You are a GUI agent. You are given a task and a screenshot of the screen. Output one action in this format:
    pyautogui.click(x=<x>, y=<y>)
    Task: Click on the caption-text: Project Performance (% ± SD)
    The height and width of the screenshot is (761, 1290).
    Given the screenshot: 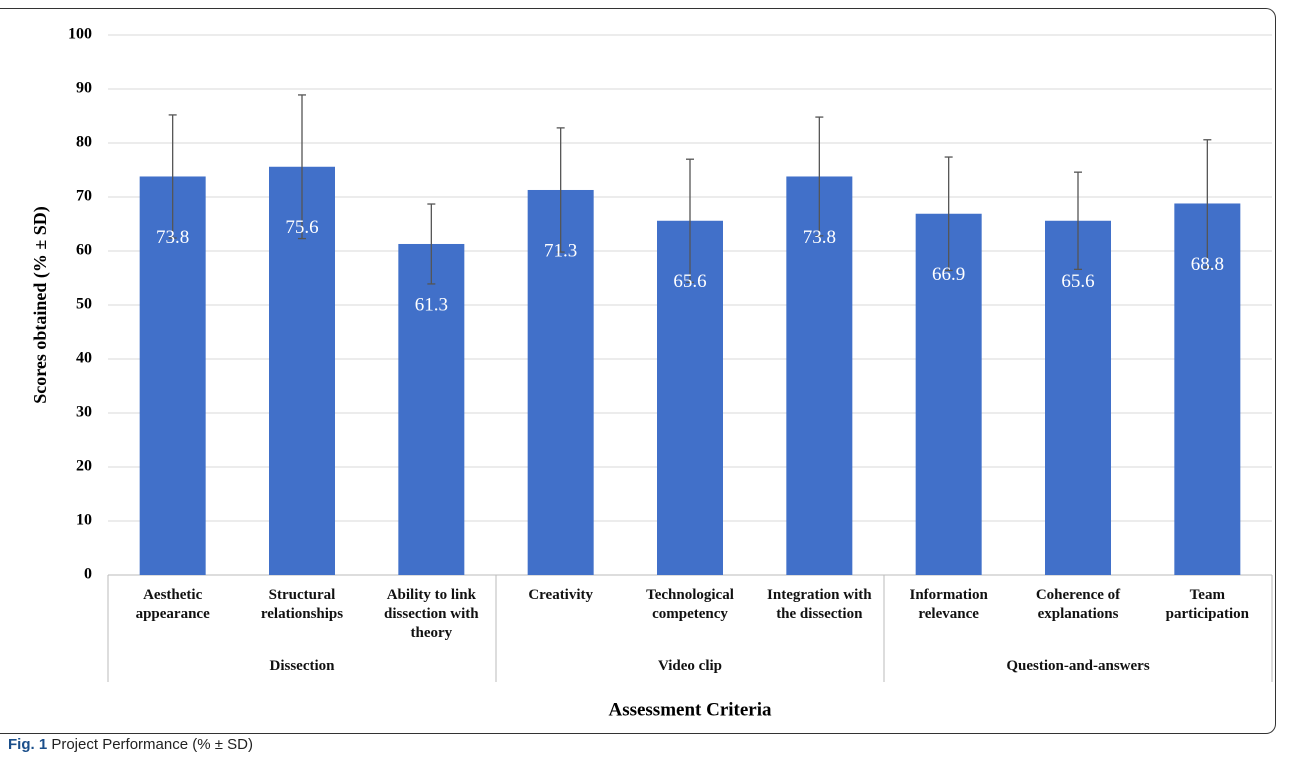 What is the action you would take?
    pyautogui.click(x=152, y=744)
    